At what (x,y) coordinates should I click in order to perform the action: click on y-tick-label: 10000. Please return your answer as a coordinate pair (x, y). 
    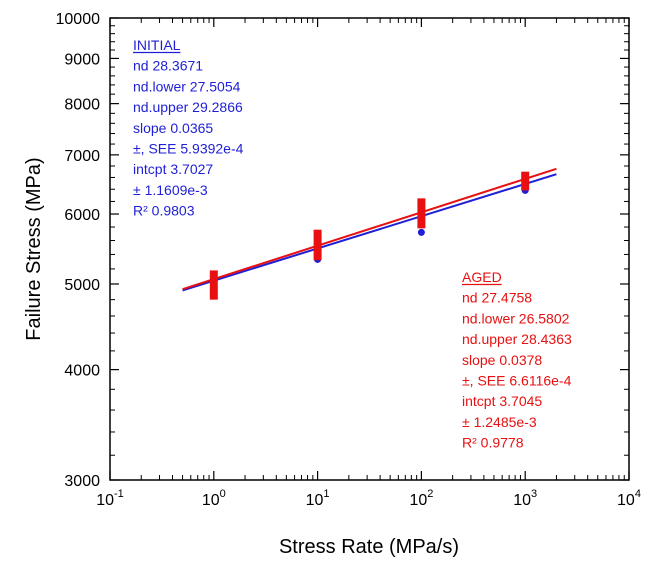
    Looking at the image, I should click on (78, 19).